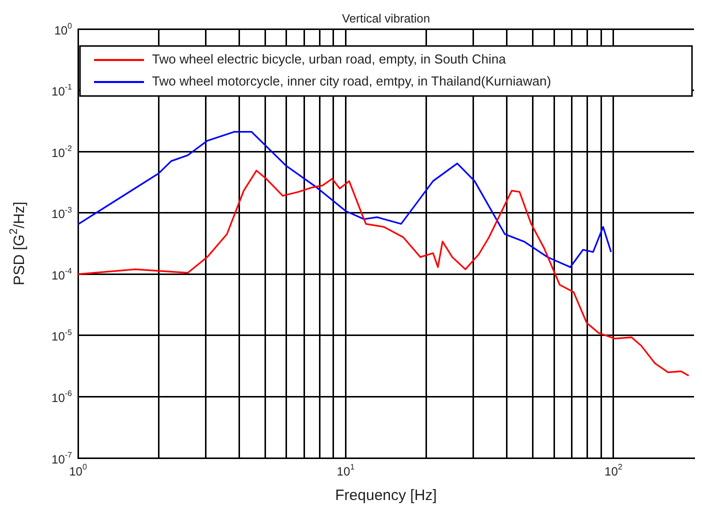 Image resolution: width=702 pixels, height=517 pixels. I want to click on chart-title: Vertical vibration, so click(386, 18).